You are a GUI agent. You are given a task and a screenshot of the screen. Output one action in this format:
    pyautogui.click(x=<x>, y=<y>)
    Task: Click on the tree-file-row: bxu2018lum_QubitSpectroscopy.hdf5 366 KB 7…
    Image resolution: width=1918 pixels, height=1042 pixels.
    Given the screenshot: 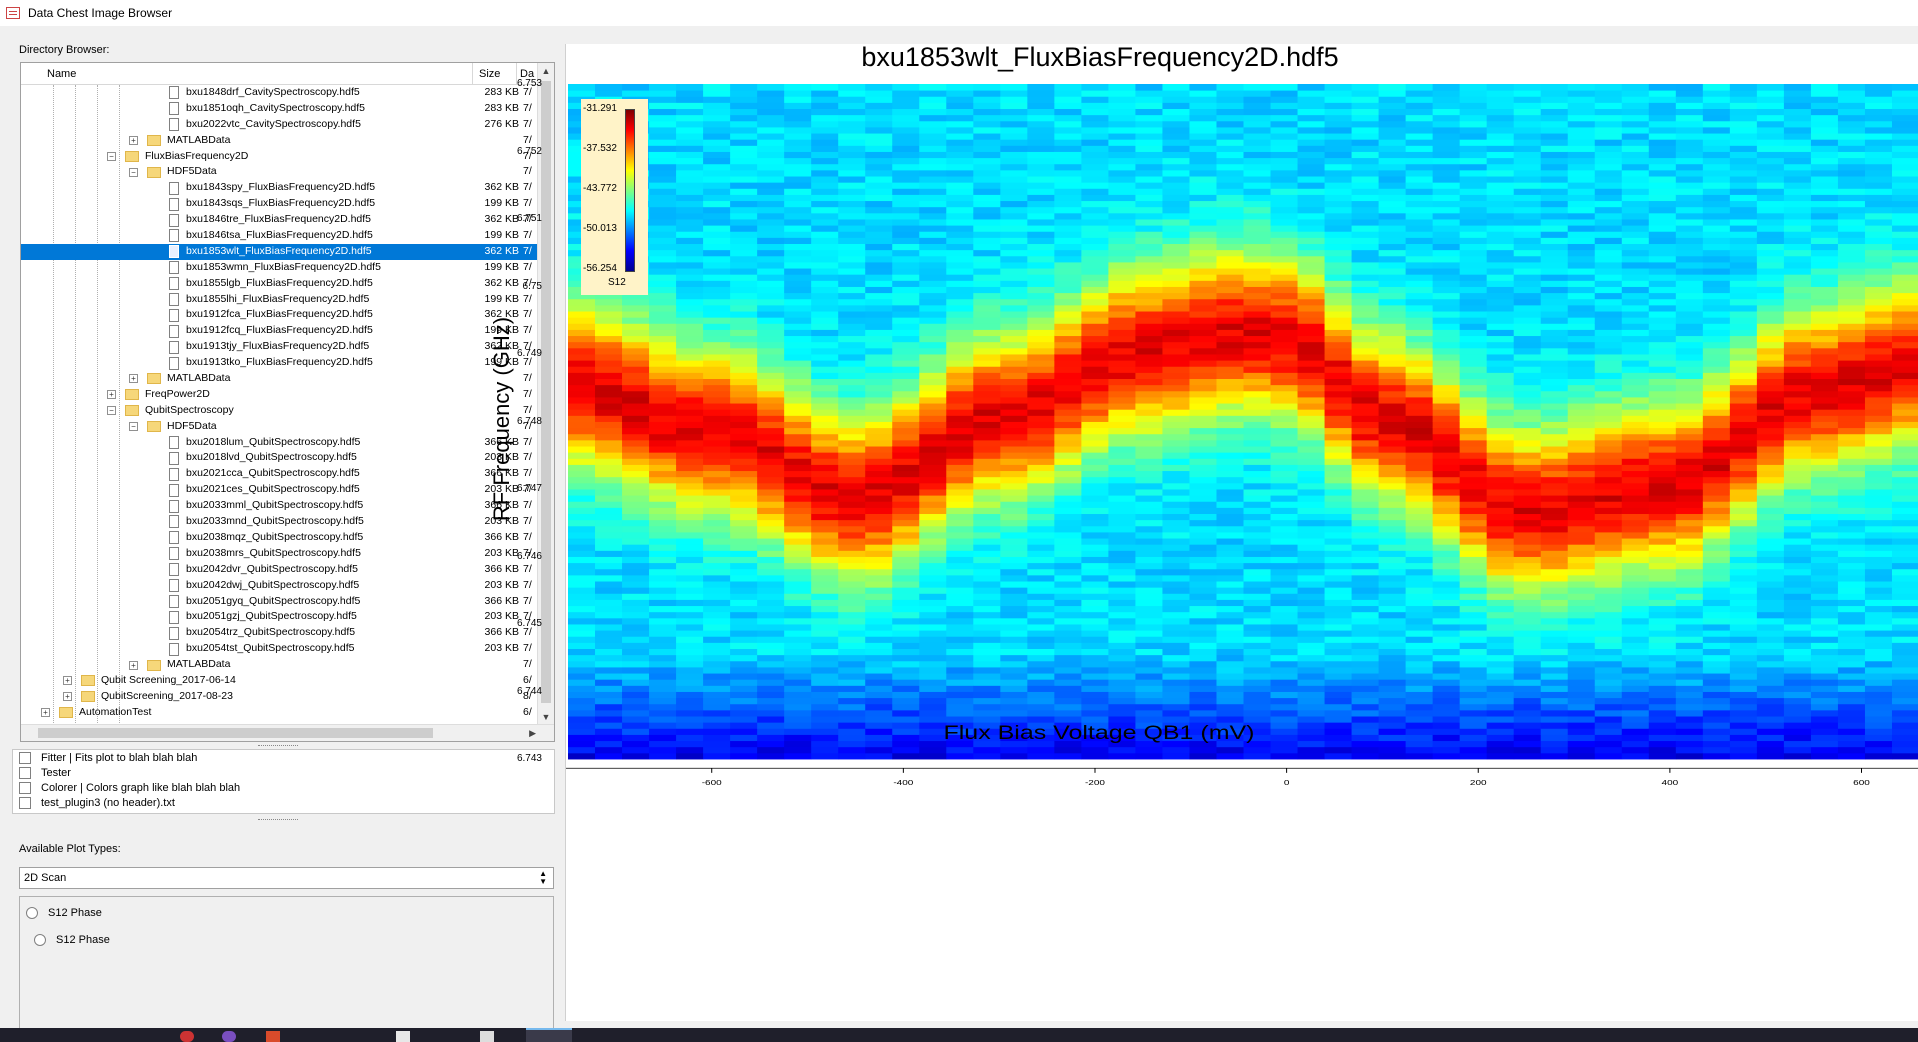 What is the action you would take?
    pyautogui.click(x=279, y=443)
    